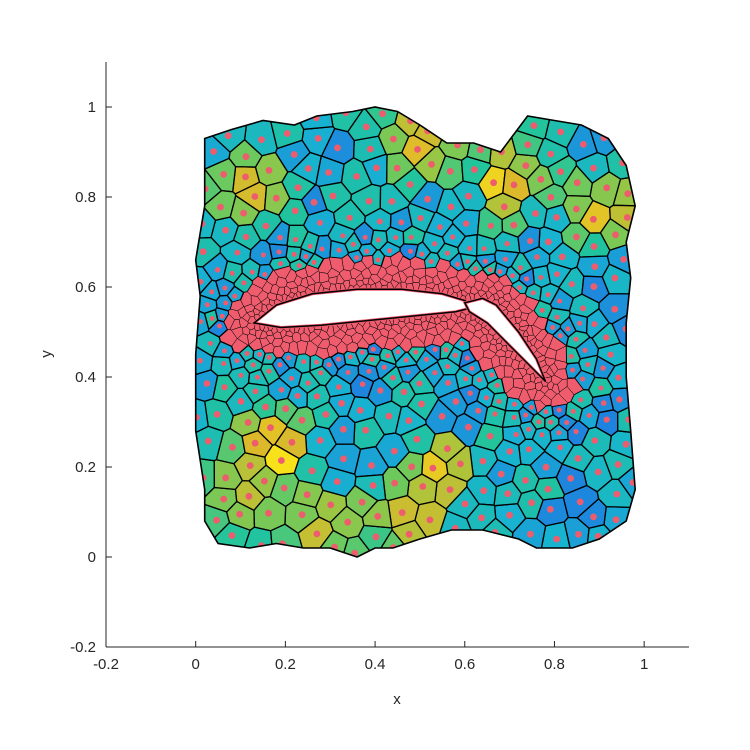  I want to click on x-tick-label: 0.4, so click(375, 664).